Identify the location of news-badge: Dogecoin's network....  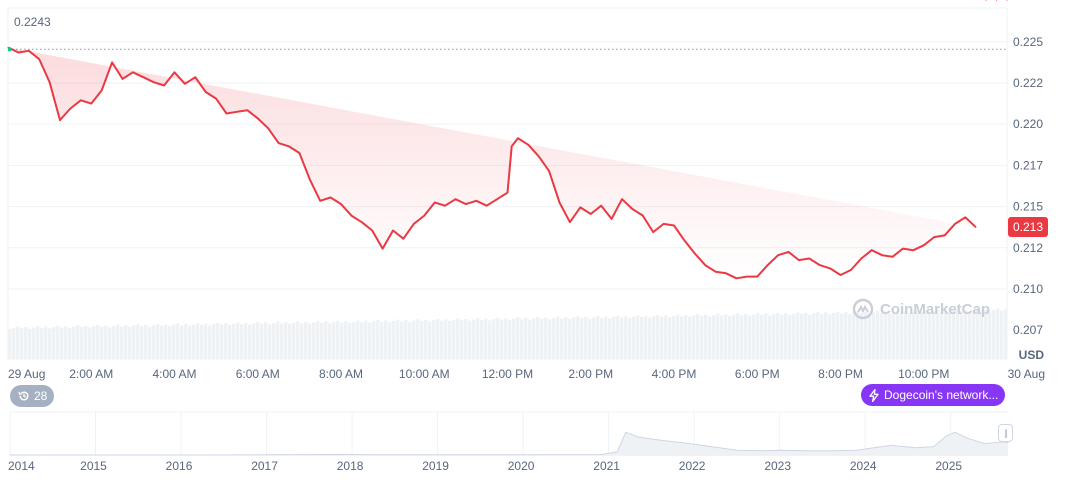
(933, 395).